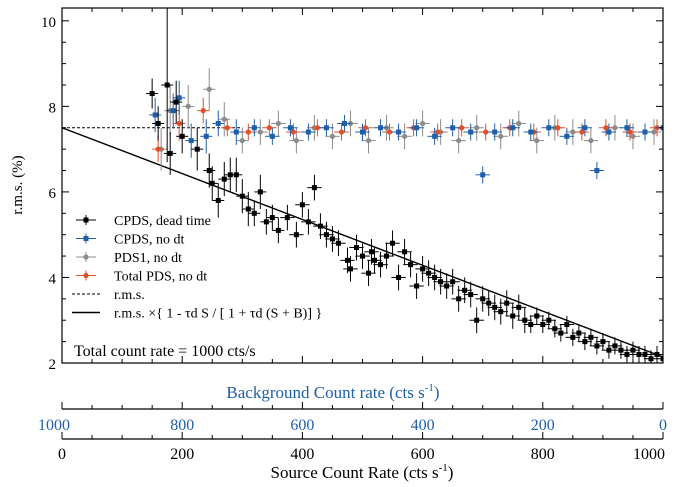 The image size is (685, 487). Describe the element at coordinates (302, 454) in the screenshot. I see `x-tick-label: 400` at that location.